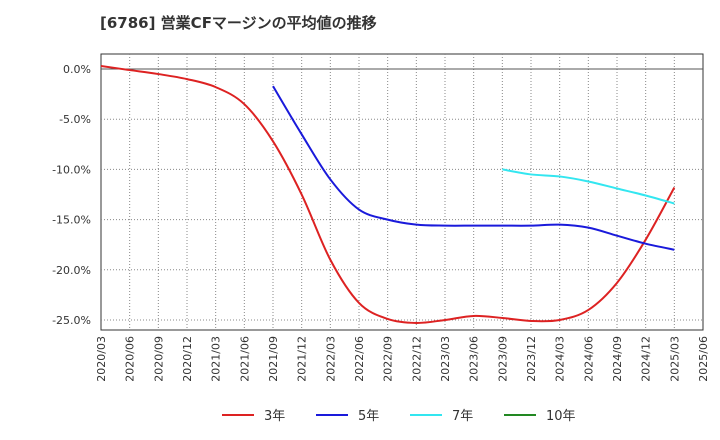 The width and height of the screenshot is (720, 440). What do you see at coordinates (238, 23) in the screenshot?
I see `chart-title: [6786] 営業CFマージンの平均値の推移` at bounding box center [238, 23].